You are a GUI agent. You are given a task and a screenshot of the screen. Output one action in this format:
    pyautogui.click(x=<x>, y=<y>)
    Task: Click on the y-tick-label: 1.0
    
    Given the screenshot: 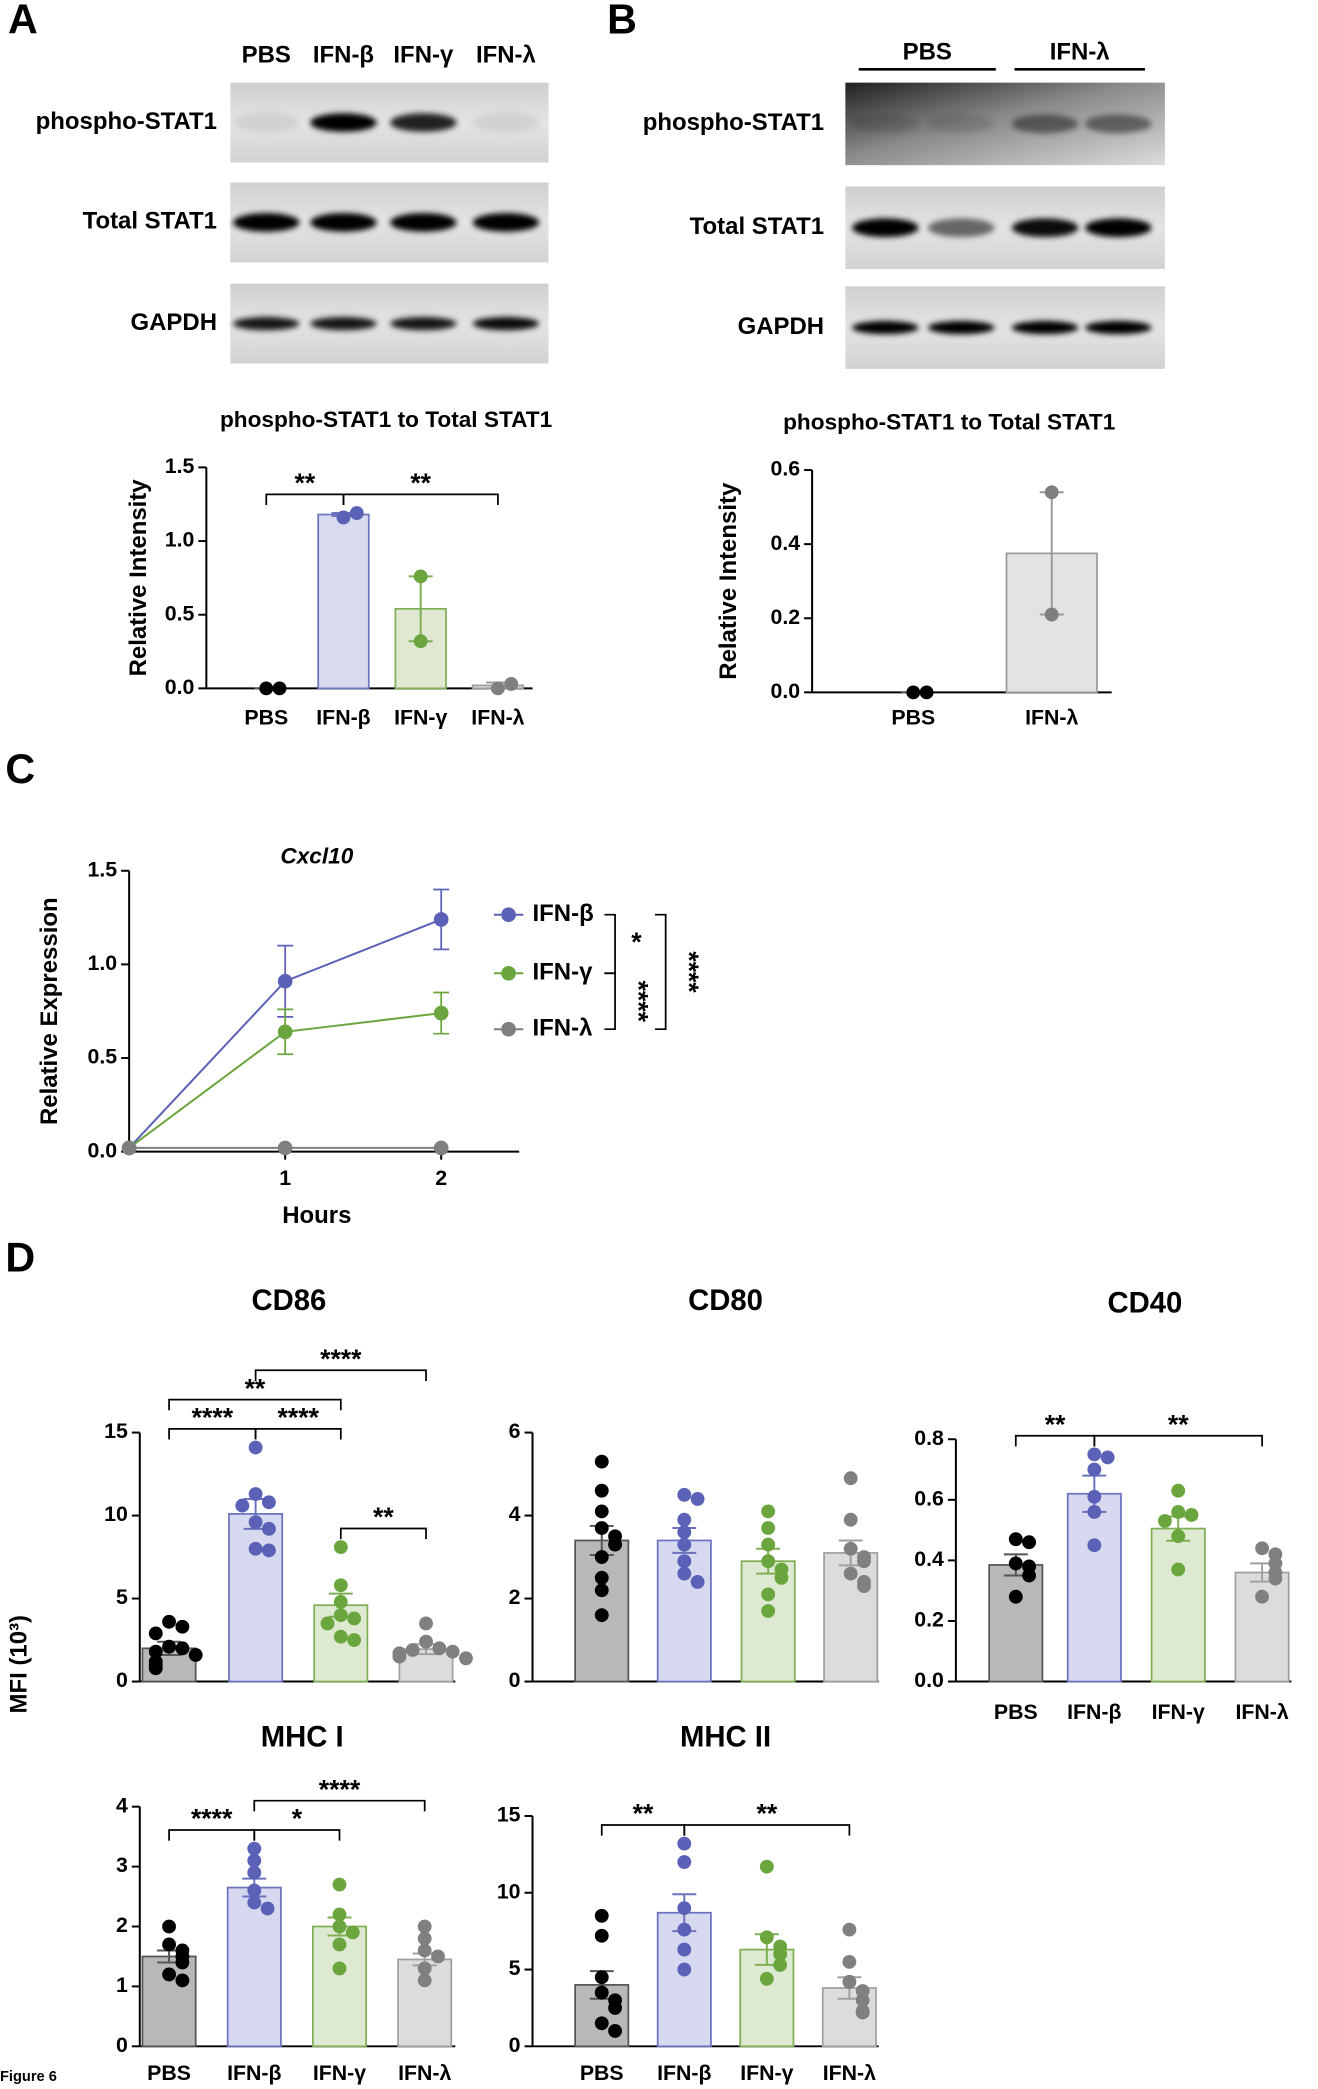 What is the action you would take?
    pyautogui.click(x=180, y=540)
    